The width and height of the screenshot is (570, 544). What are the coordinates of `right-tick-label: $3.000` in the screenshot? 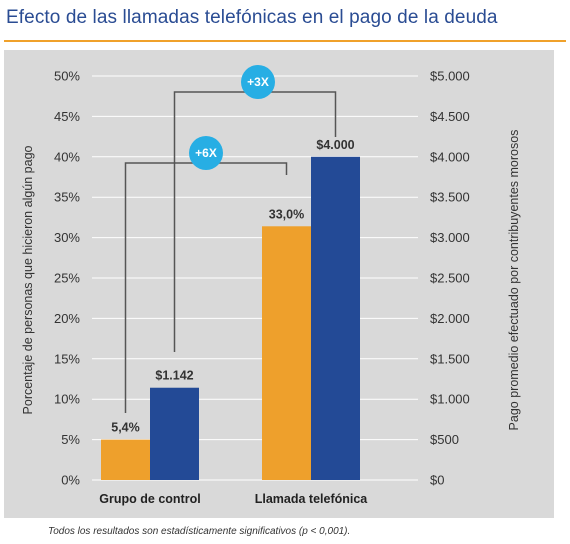 It's located at (450, 237).